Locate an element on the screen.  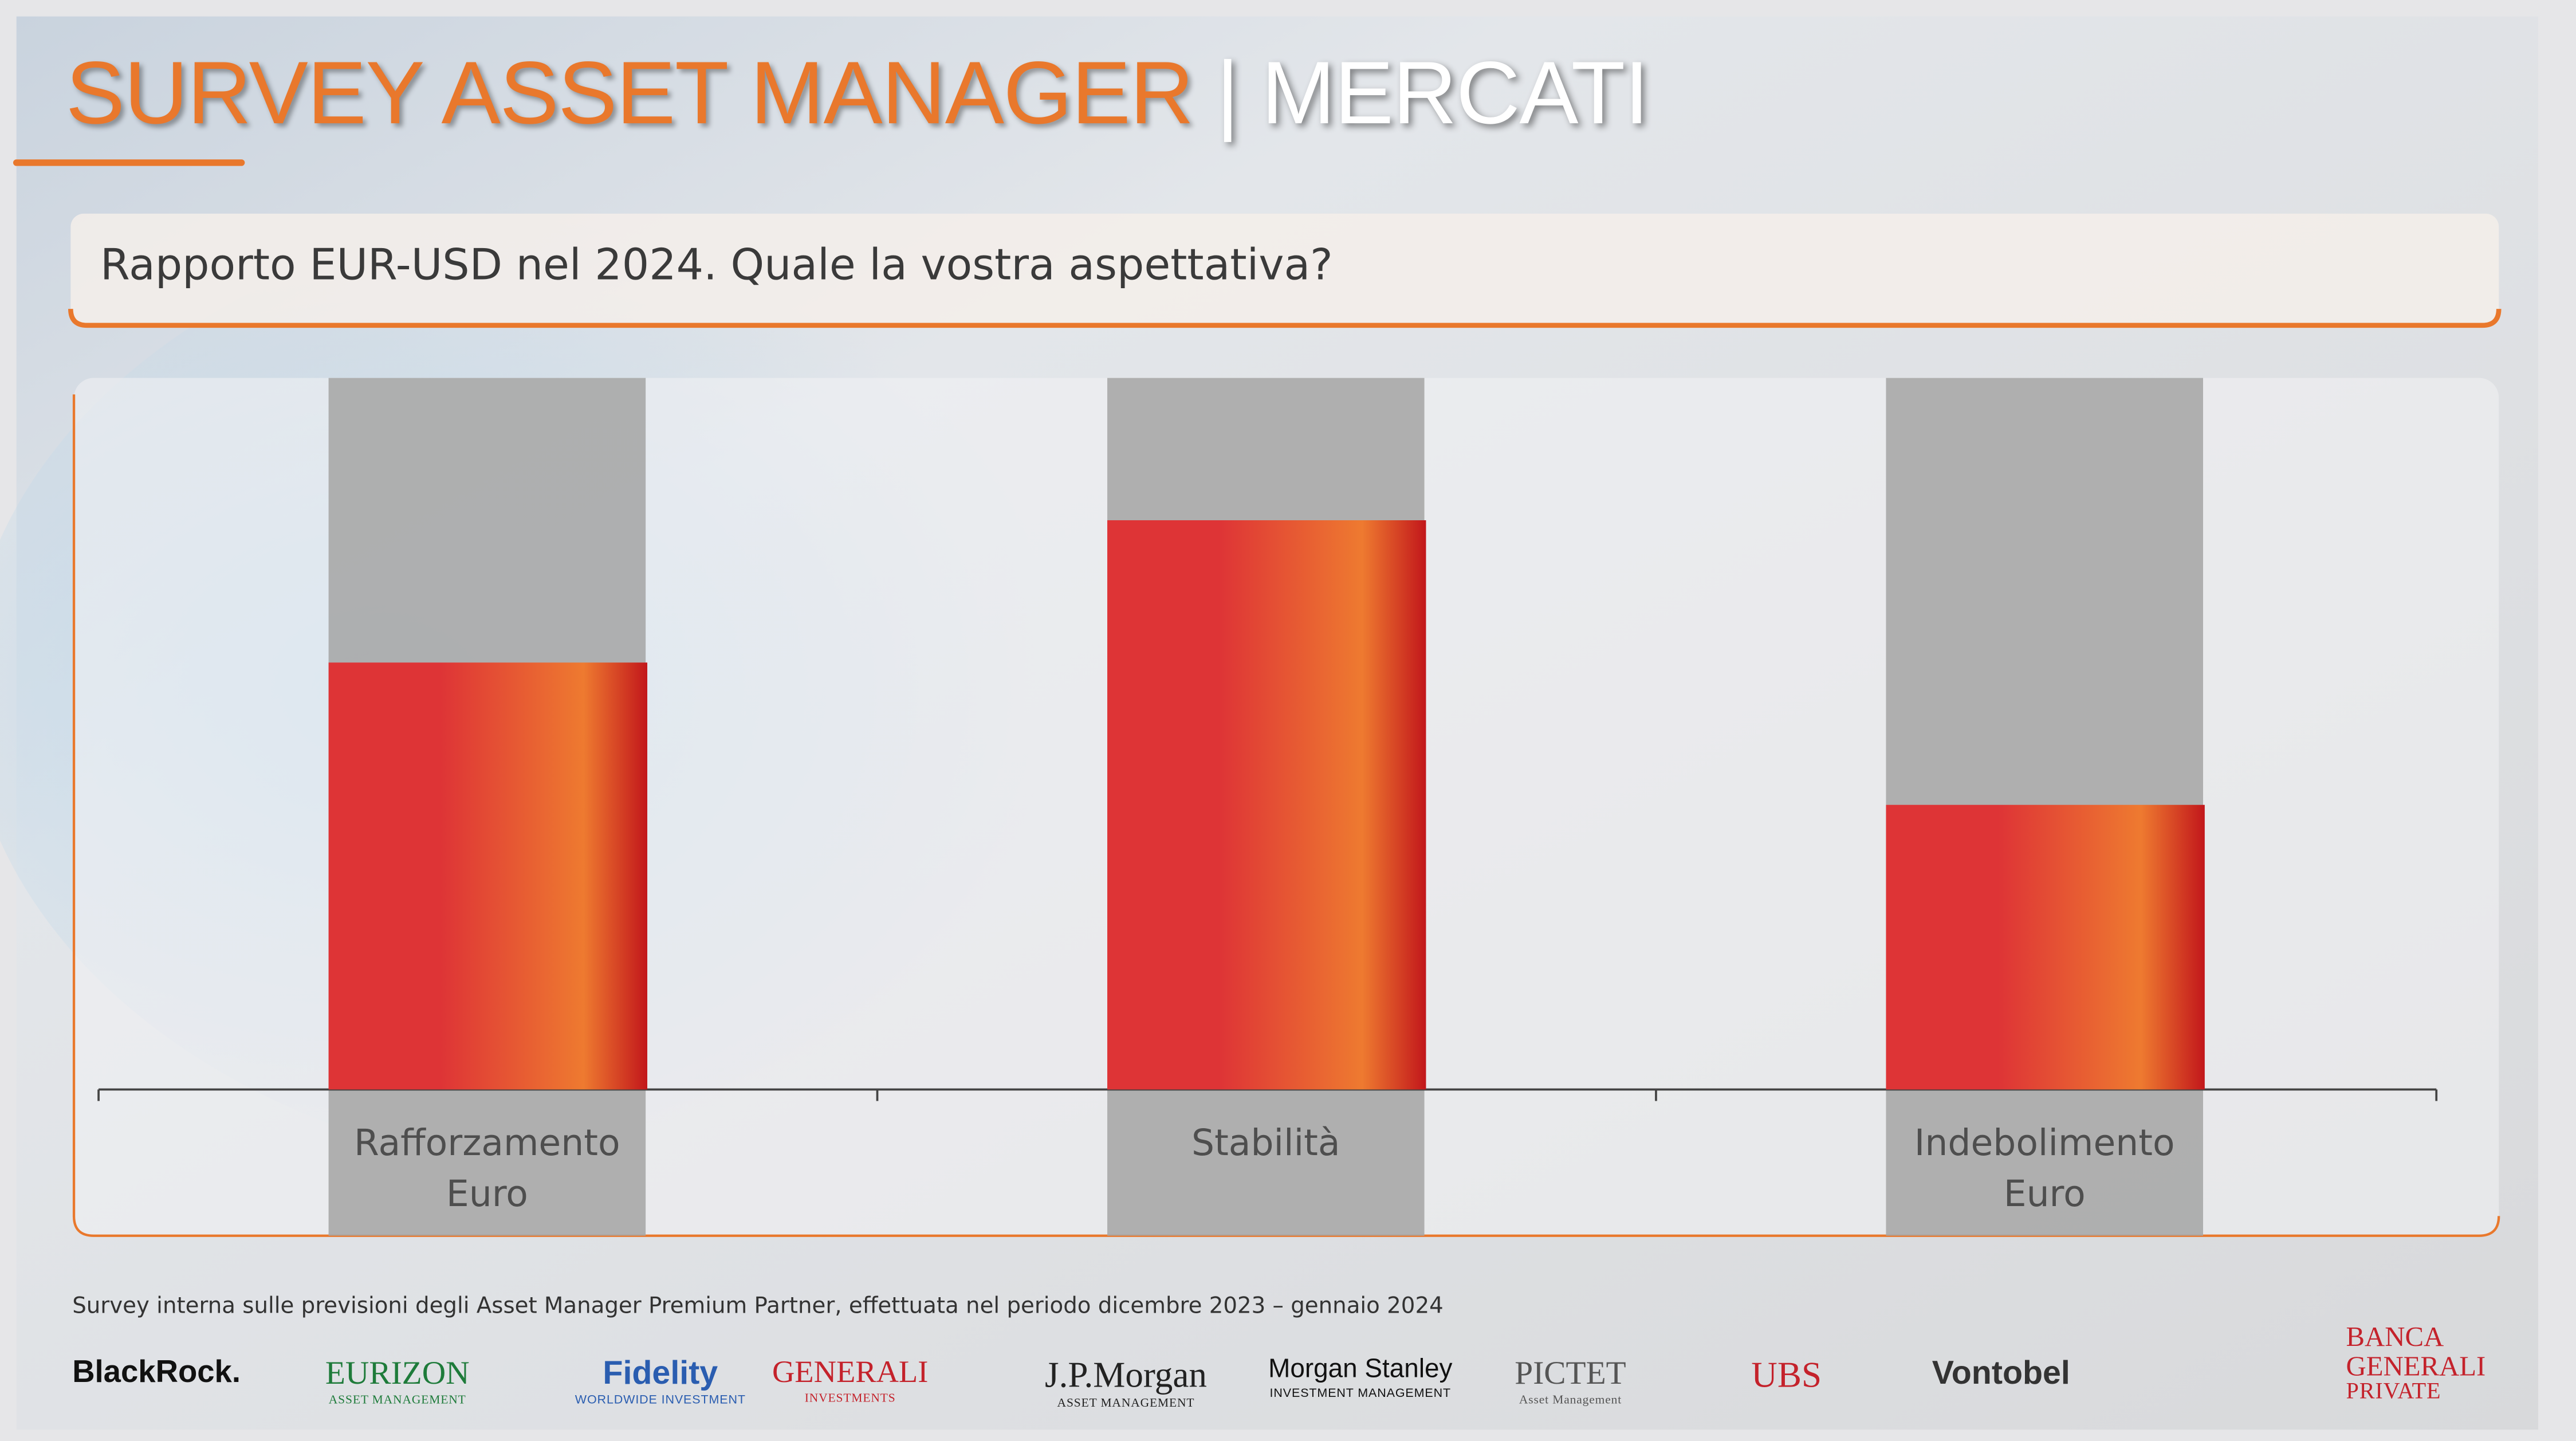
logo: Morgan Stanley INVESTMENT MANAGEMENT is located at coordinates (1360, 1378).